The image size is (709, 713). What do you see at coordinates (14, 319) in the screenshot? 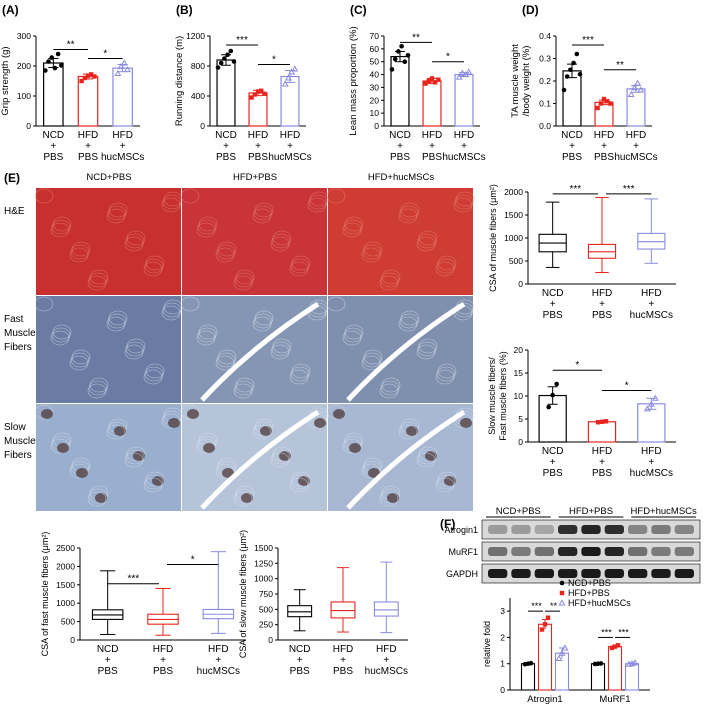
I see `row-label: Fast` at bounding box center [14, 319].